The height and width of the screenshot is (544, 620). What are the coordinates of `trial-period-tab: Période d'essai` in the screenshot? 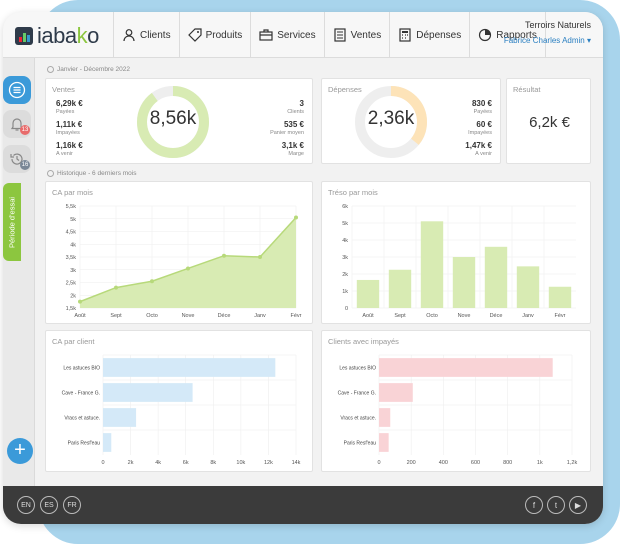 It's located at (12, 222).